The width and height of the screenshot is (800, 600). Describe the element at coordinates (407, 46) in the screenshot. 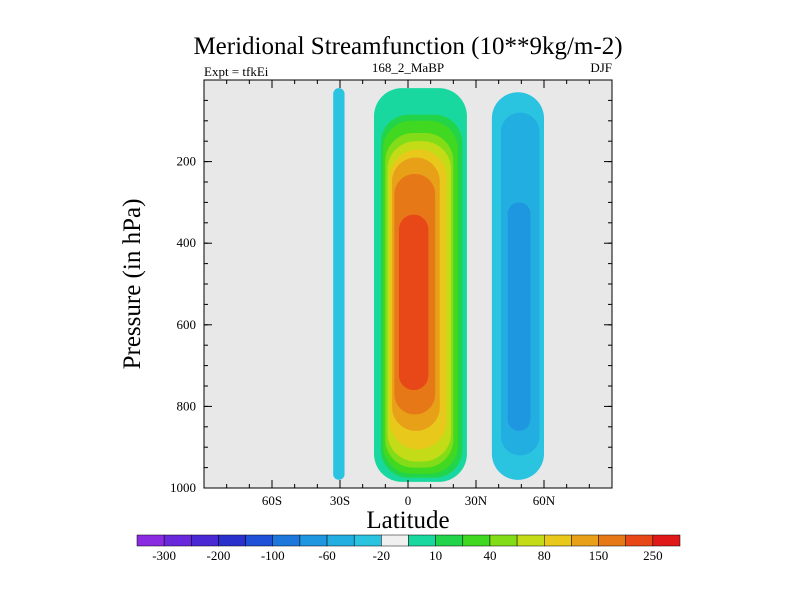

I see `chart-title: Meridional Streamfunction (10**9kg/m-2)` at that location.